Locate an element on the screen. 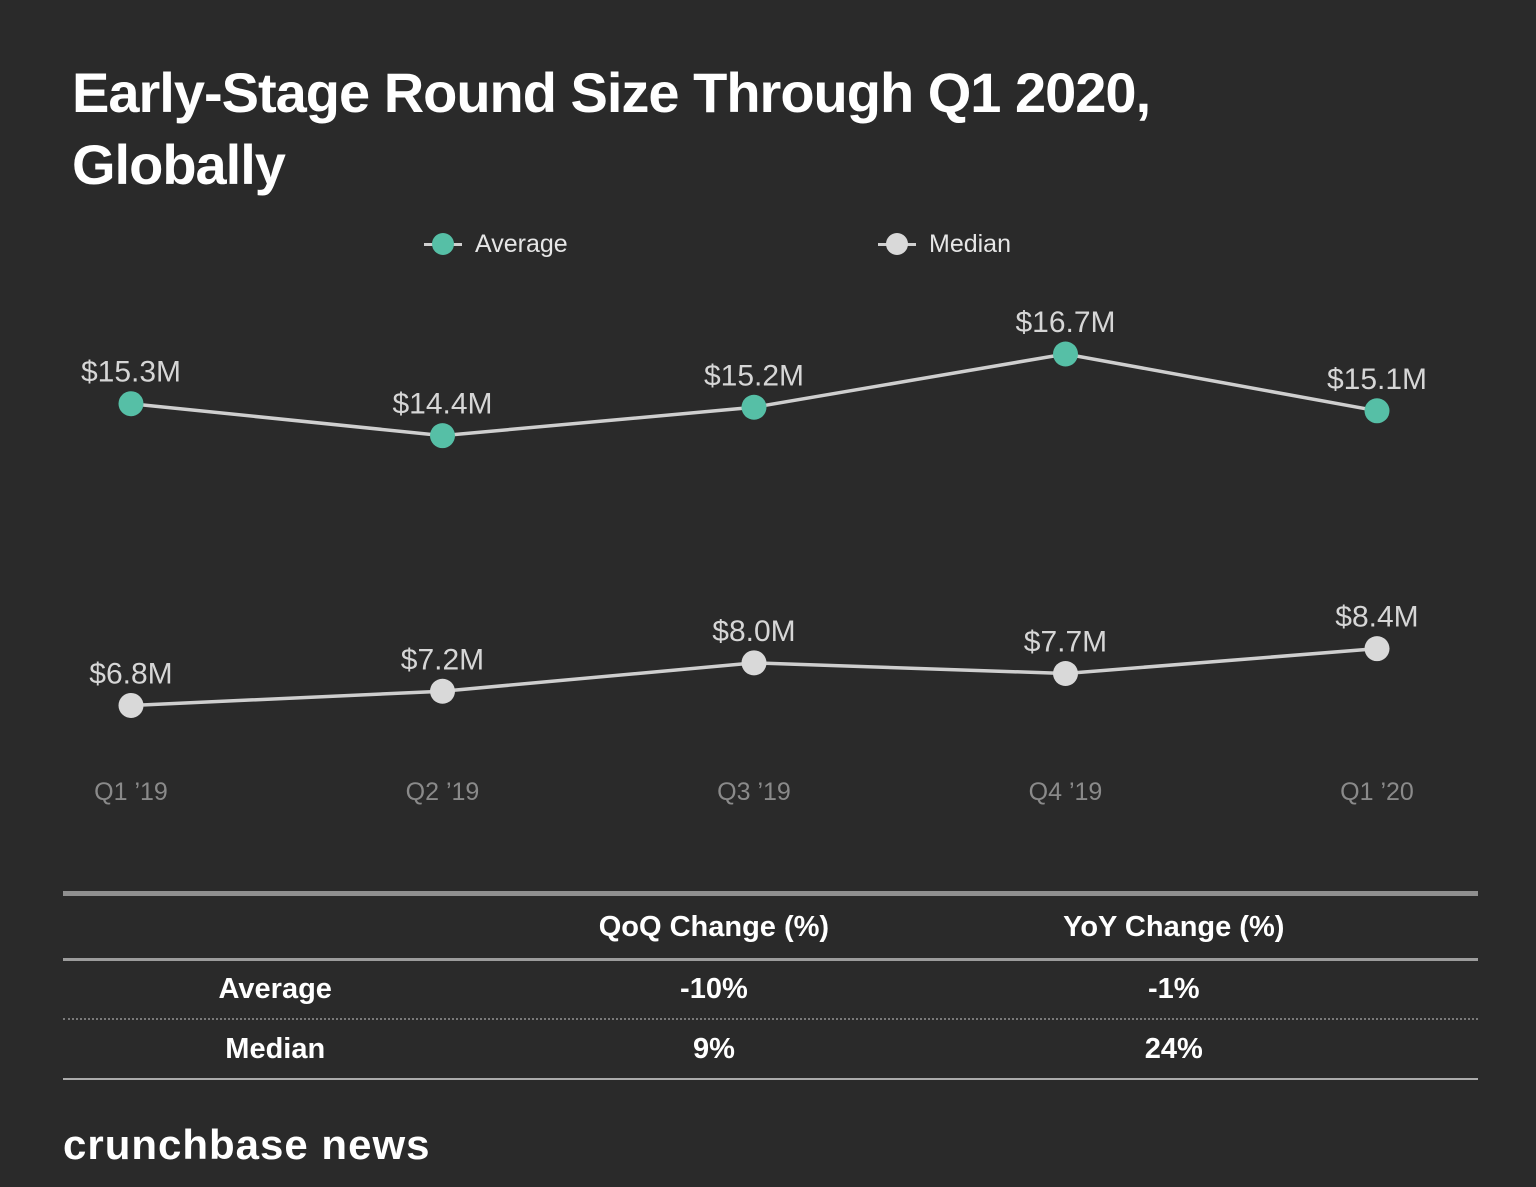 This screenshot has width=1536, height=1187. median-qoq-value: 9% is located at coordinates (713, 1048).